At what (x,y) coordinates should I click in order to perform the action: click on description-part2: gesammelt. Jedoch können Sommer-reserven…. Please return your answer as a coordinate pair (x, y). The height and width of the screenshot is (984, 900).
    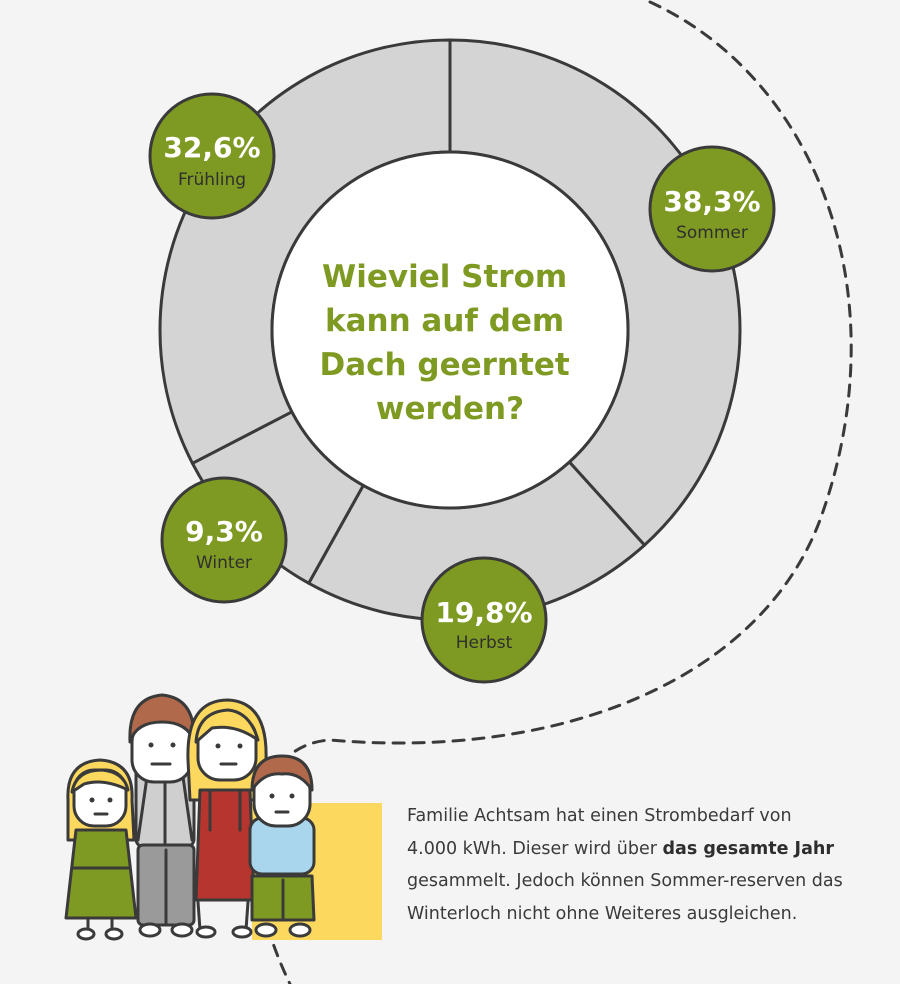
    Looking at the image, I should click on (625, 897).